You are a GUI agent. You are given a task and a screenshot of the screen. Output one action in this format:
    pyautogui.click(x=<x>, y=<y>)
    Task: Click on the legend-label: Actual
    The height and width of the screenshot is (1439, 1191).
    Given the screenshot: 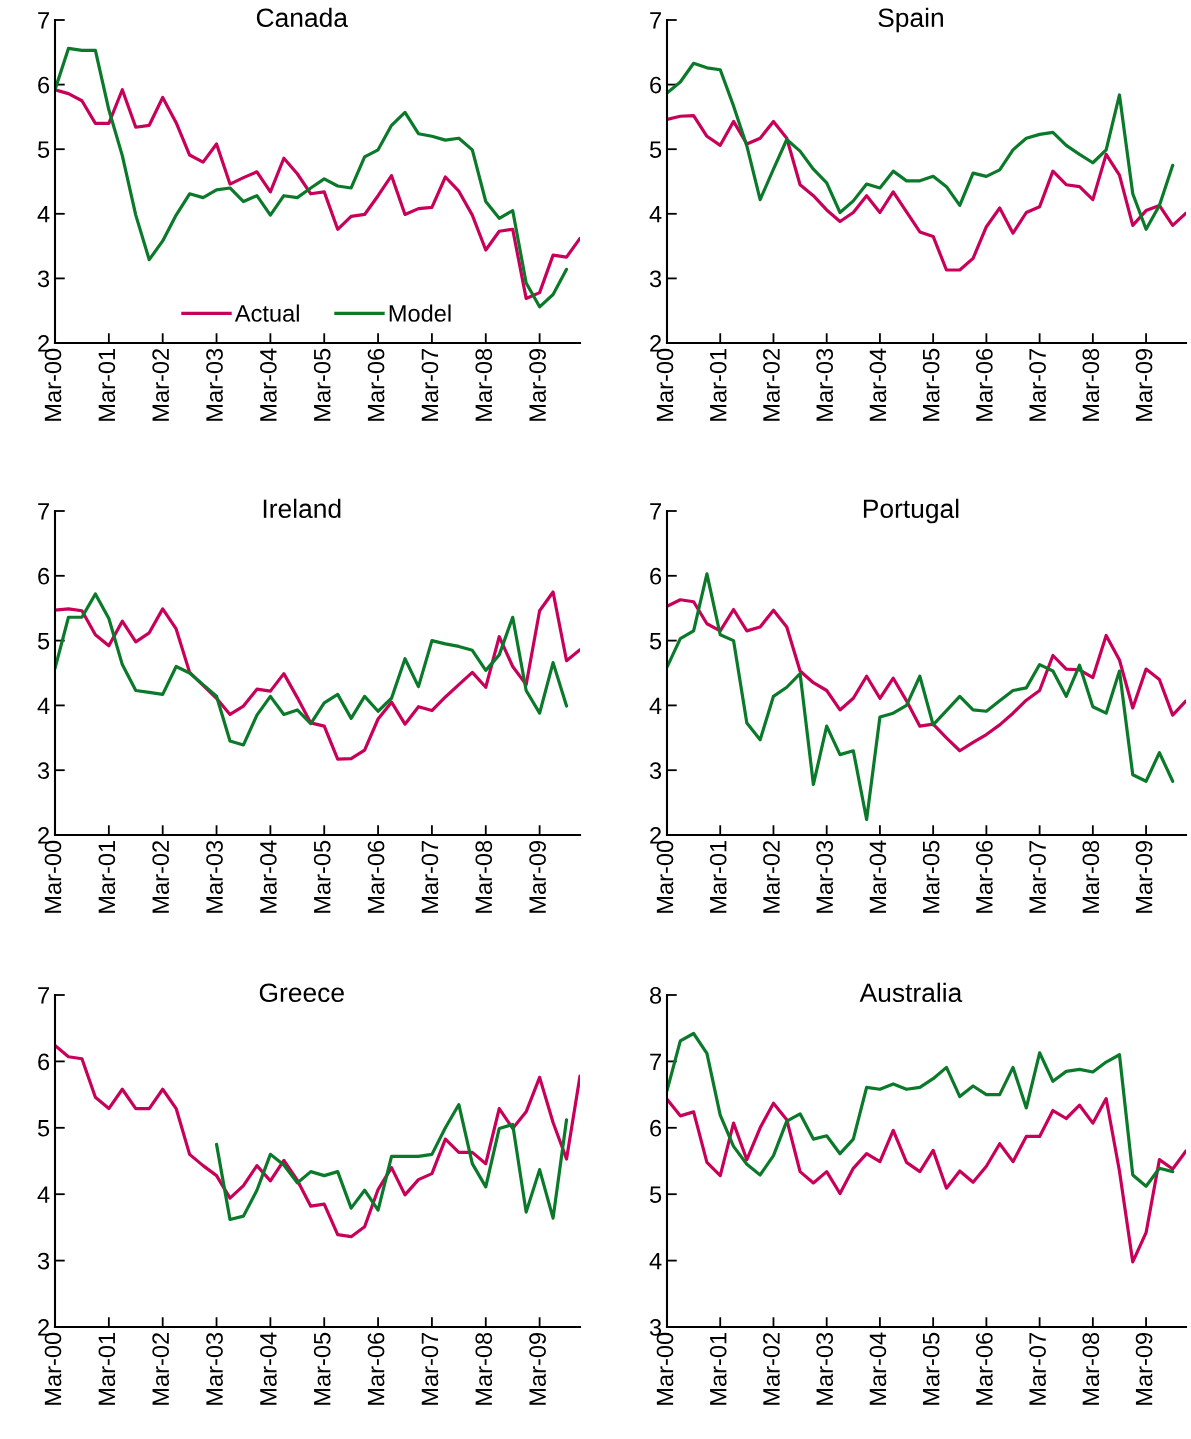 What is the action you would take?
    pyautogui.click(x=266, y=313)
    